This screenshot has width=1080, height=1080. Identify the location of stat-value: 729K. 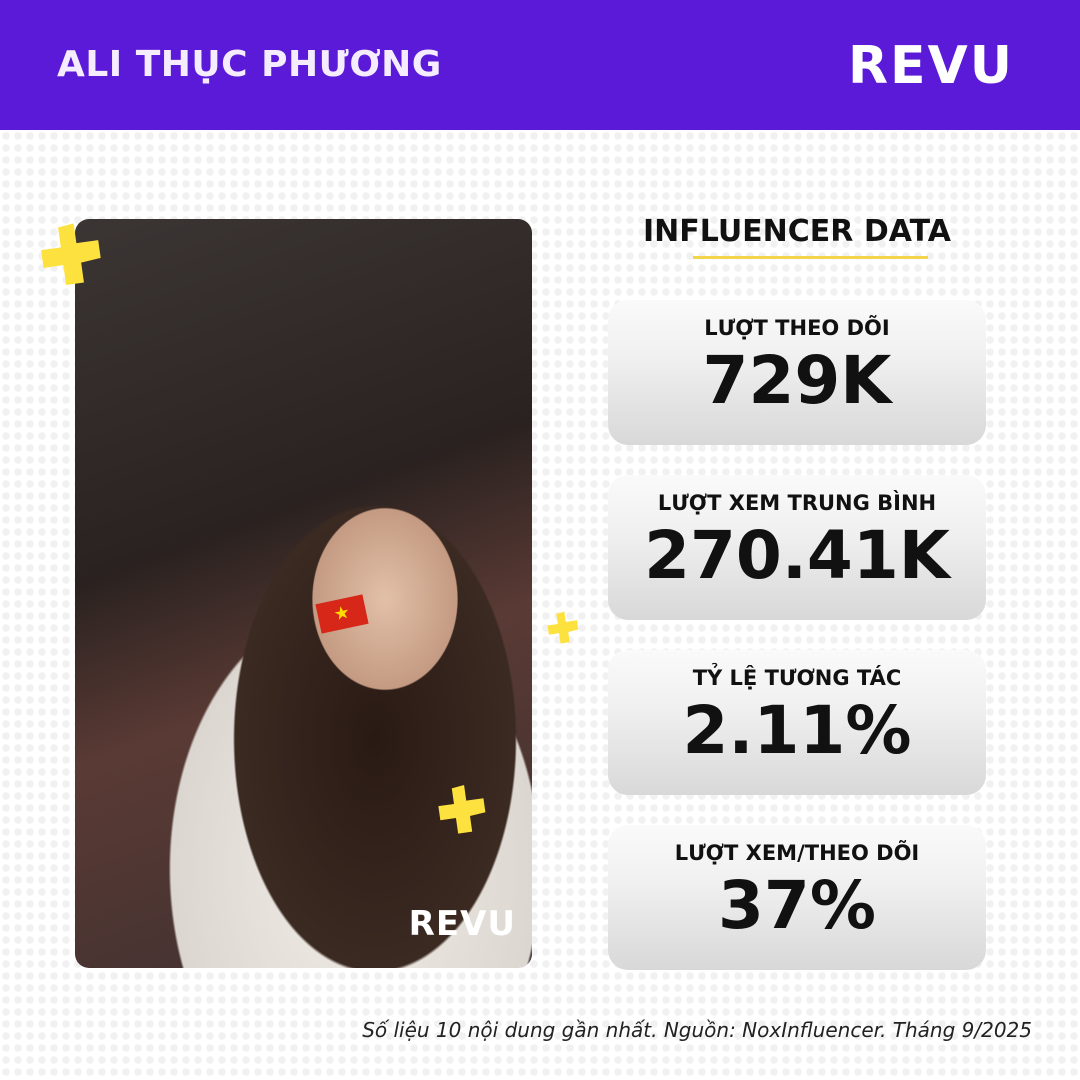
(797, 380).